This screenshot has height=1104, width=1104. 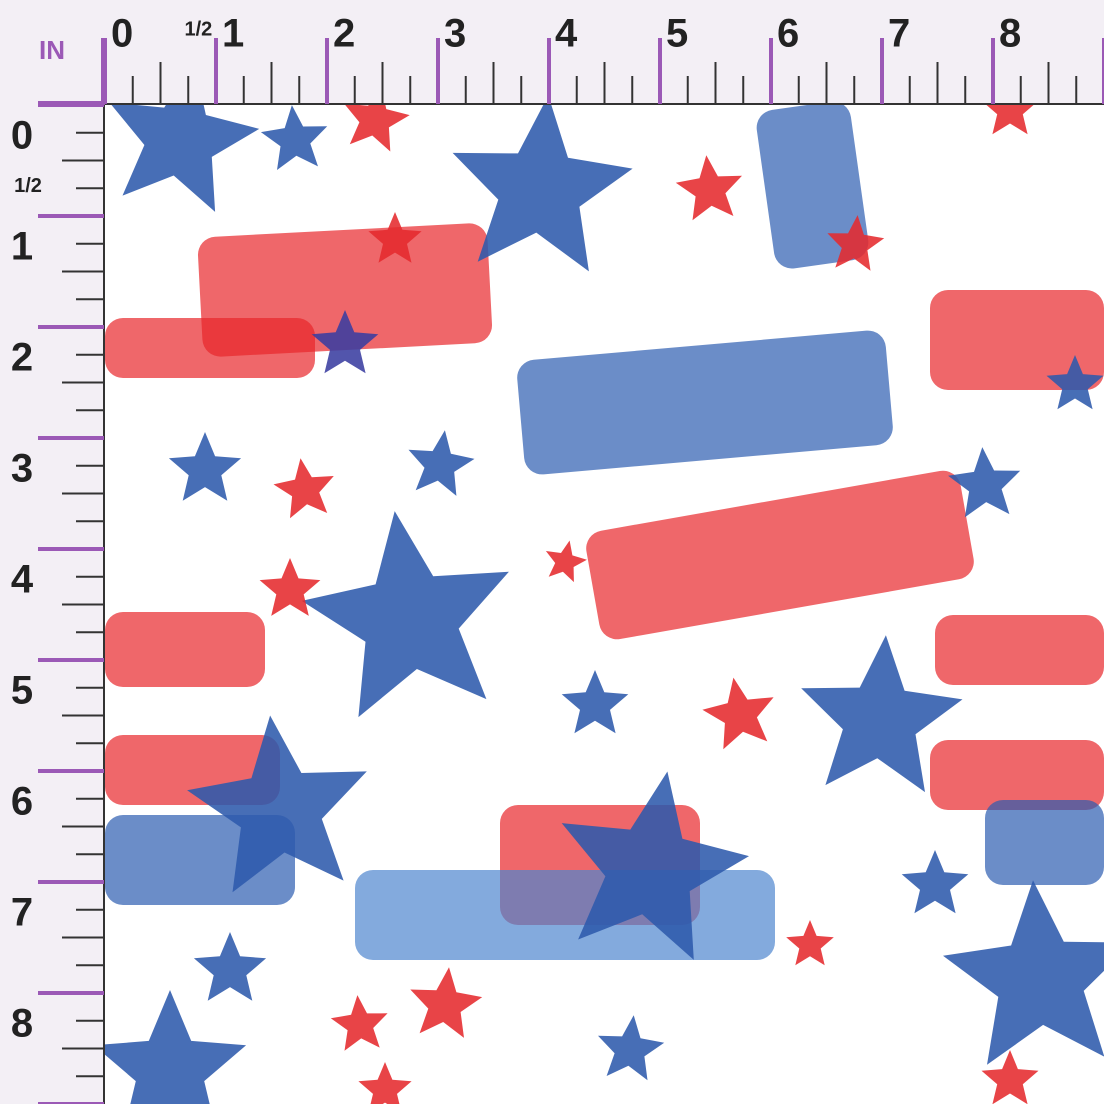 What do you see at coordinates (22, 136) in the screenshot?
I see `left-ruler-label: 0` at bounding box center [22, 136].